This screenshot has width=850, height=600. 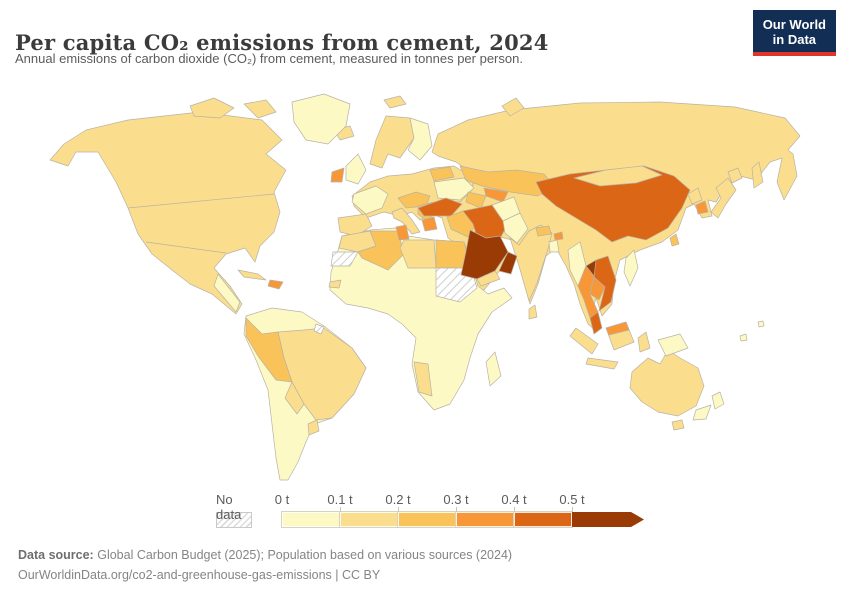 I want to click on country-sri-lanka, so click(x=533, y=312).